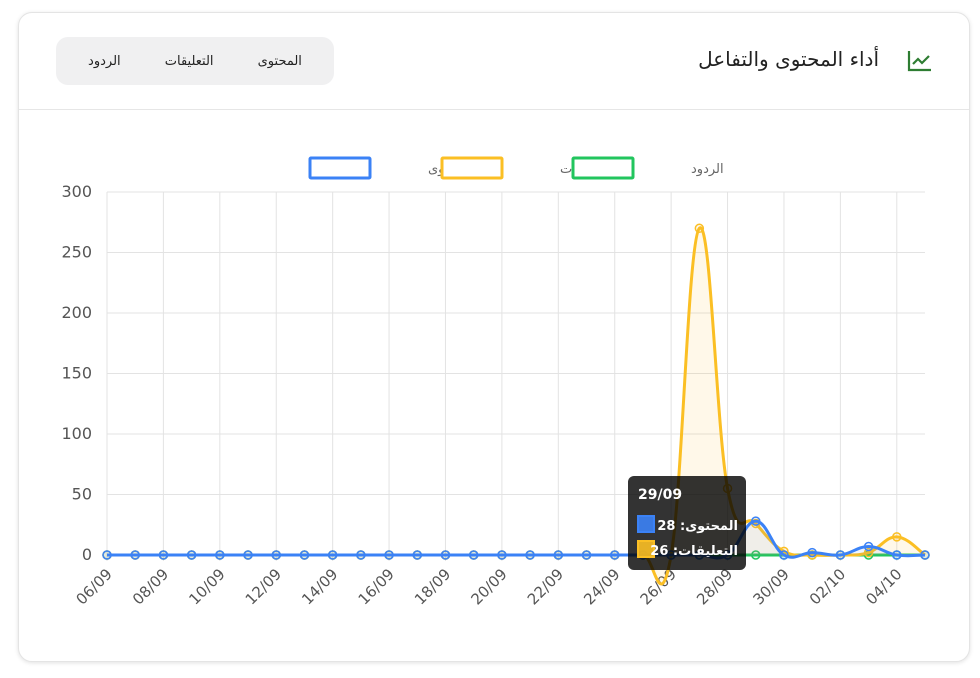 The width and height of the screenshot is (980, 678). I want to click on tooltip: 29/09 المحتوى: 28 التعليقات: 26, so click(687, 523).